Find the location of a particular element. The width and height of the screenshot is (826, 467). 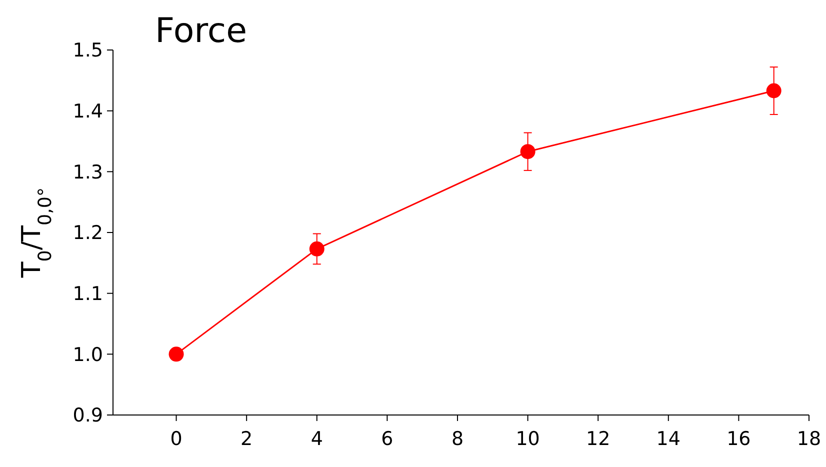

x-tick-label: 12 is located at coordinates (598, 439).